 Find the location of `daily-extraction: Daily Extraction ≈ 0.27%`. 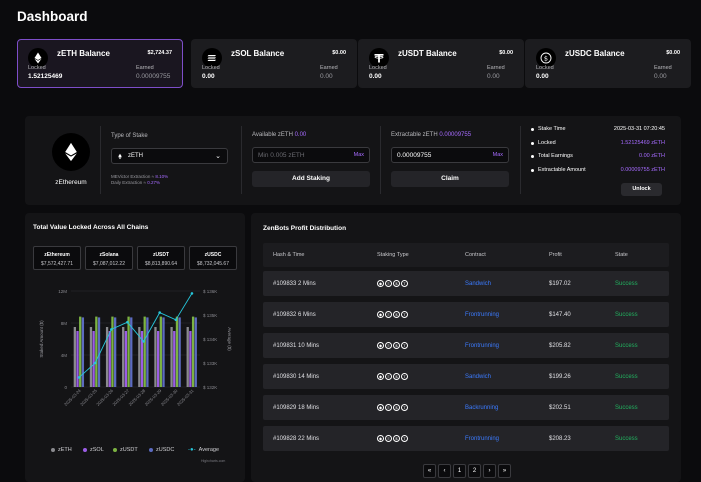

daily-extraction: Daily Extraction ≈ 0.27% is located at coordinates (135, 182).